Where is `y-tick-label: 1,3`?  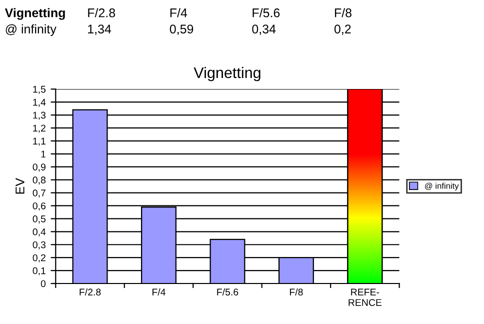
y-tick-label: 1,3 is located at coordinates (39, 116).